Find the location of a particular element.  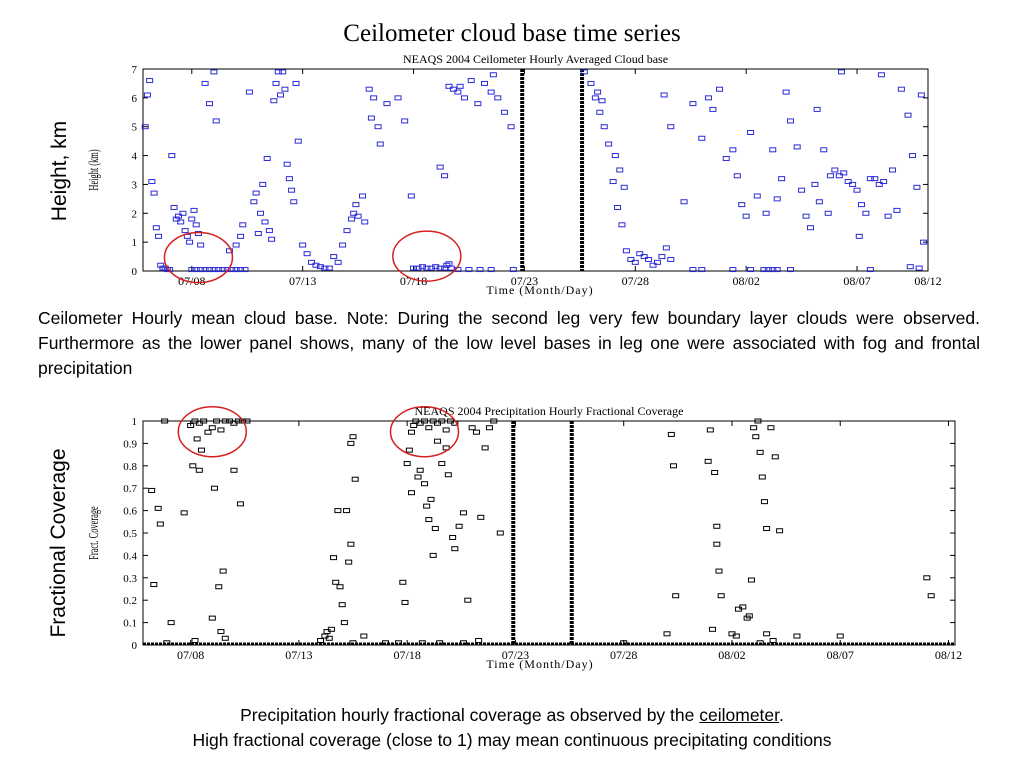

x-tick-label: 08/07 is located at coordinates (840, 655).